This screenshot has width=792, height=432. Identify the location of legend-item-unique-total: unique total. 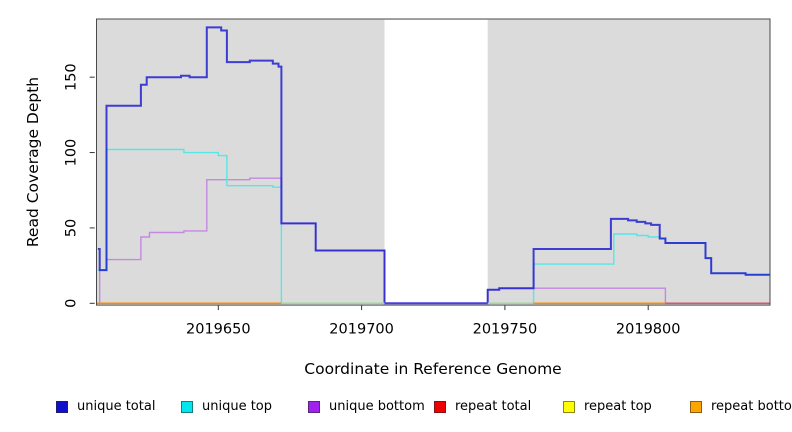
(105, 406).